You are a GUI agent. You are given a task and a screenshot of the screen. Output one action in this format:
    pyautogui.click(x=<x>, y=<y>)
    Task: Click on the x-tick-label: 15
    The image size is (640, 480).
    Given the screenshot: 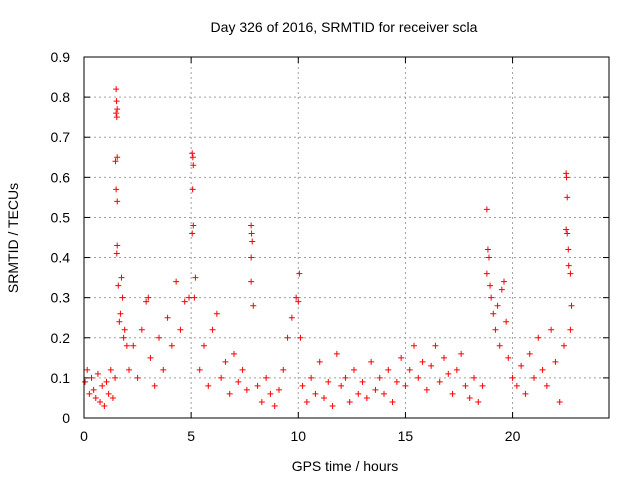 What is the action you would take?
    pyautogui.click(x=406, y=436)
    